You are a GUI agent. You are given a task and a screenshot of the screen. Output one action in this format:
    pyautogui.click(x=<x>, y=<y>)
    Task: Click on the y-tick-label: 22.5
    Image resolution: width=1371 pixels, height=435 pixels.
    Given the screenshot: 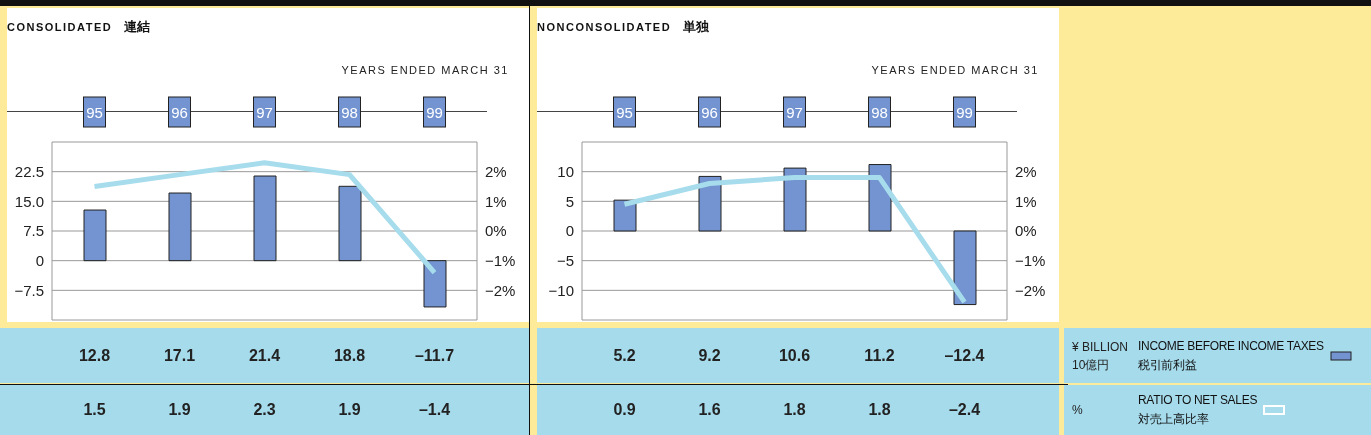 What is the action you would take?
    pyautogui.click(x=29, y=171)
    